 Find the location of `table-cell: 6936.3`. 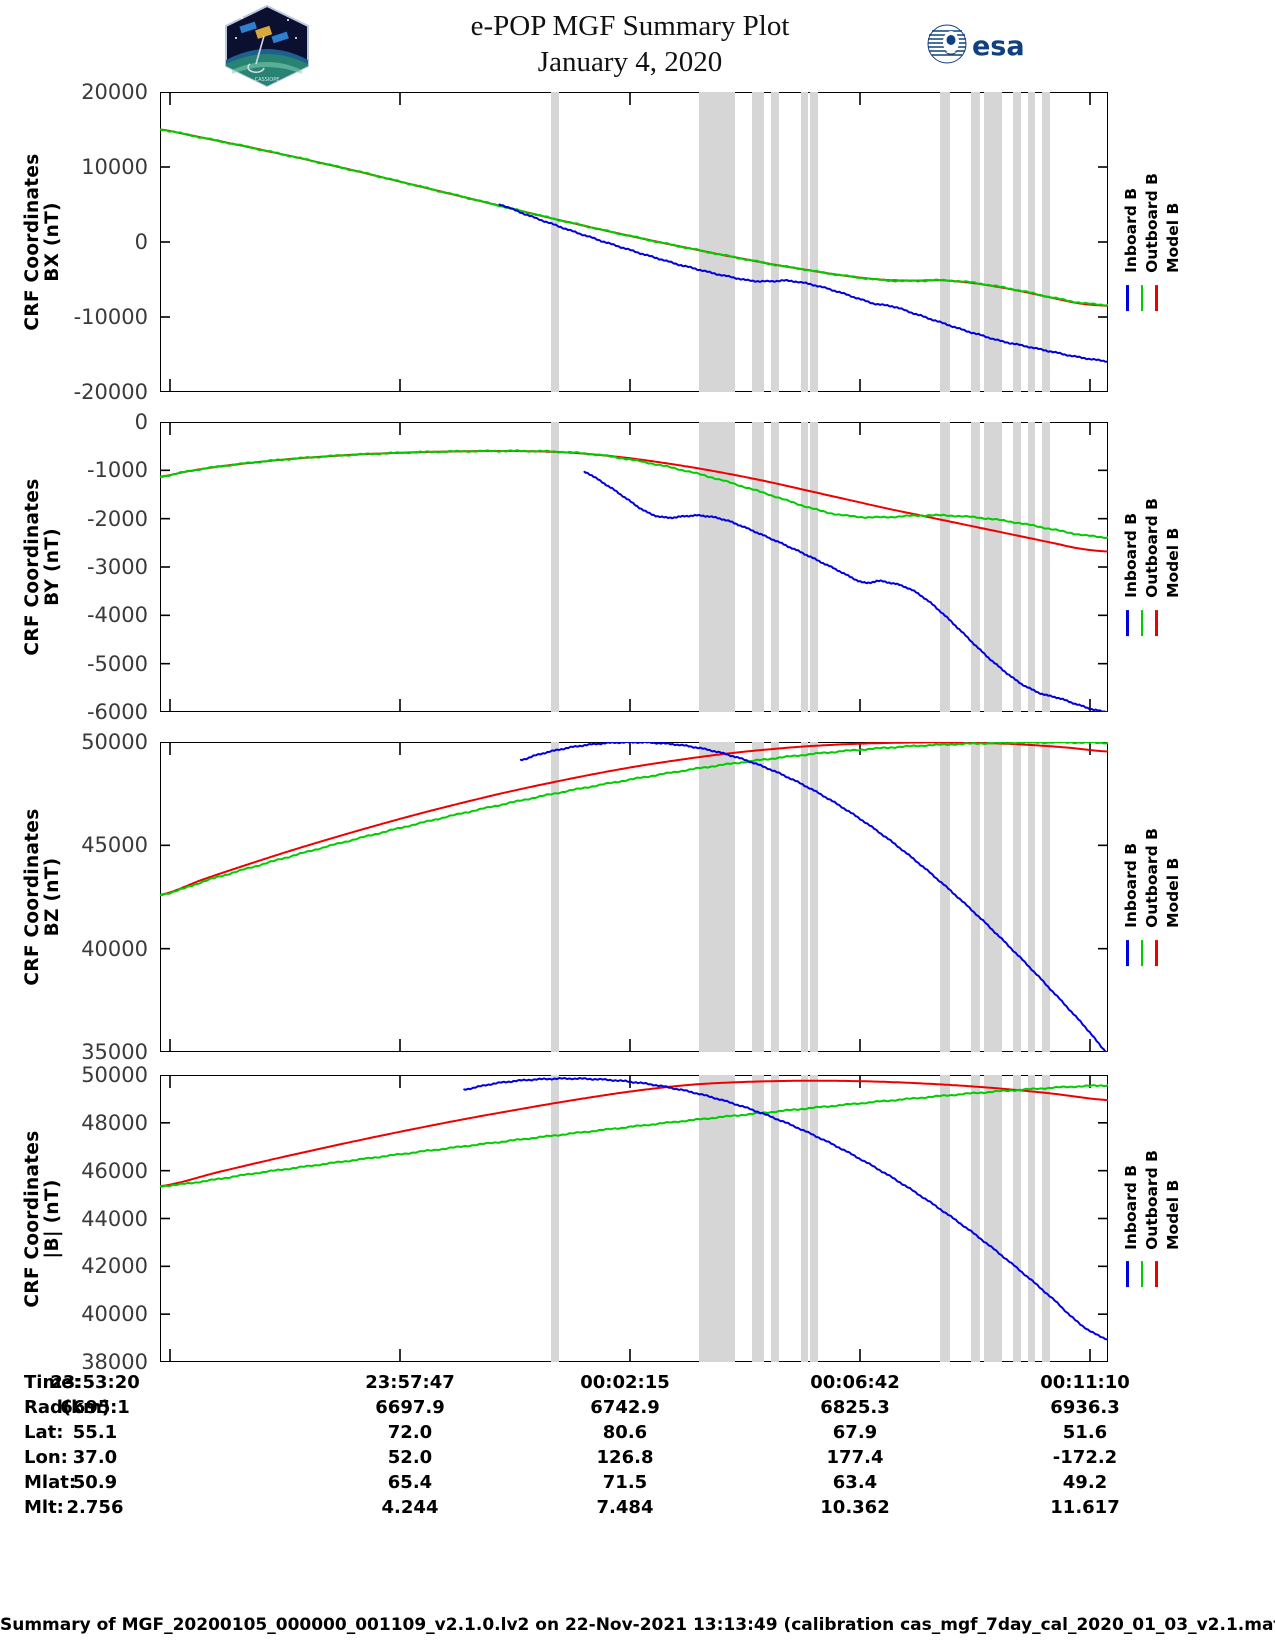

table-cell: 6936.3 is located at coordinates (1085, 1407).